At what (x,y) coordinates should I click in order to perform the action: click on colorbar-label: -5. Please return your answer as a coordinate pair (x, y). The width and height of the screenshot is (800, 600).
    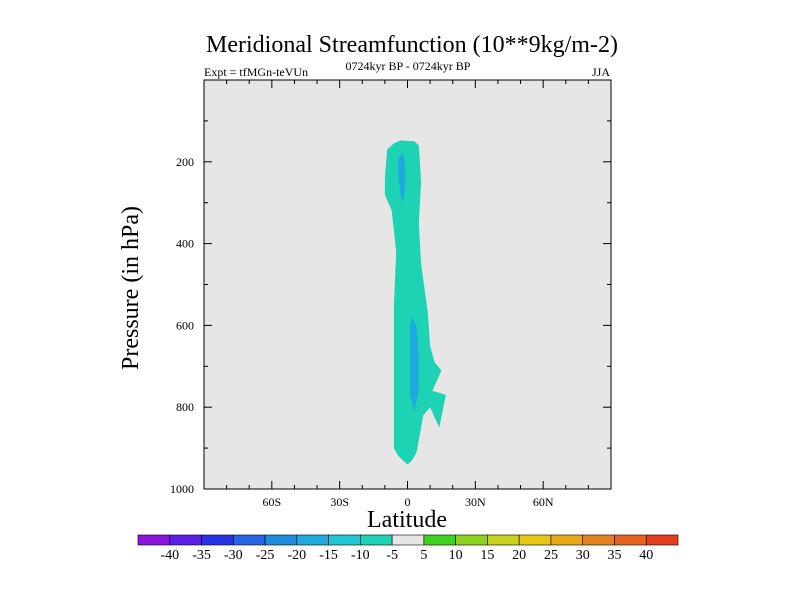
    Looking at the image, I should click on (392, 555).